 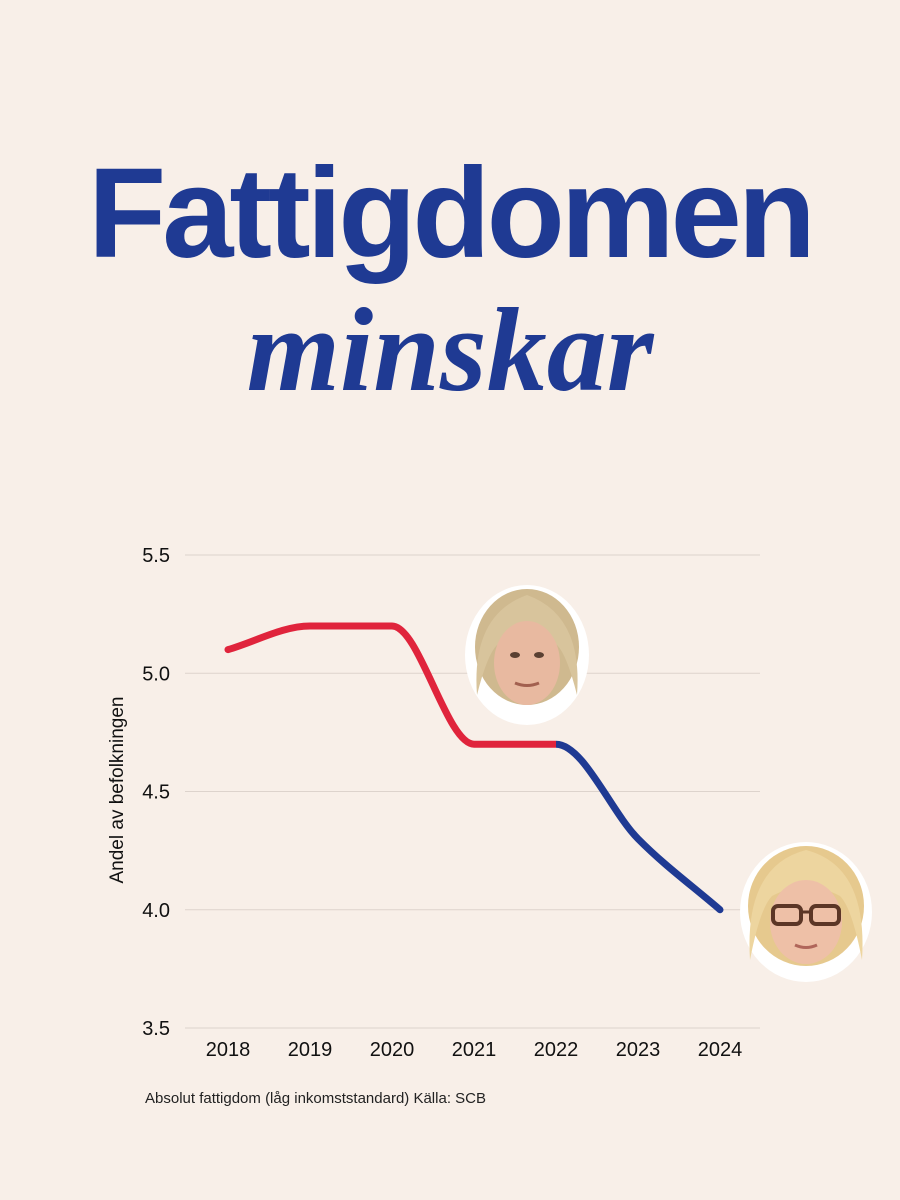 What do you see at coordinates (638, 1050) in the screenshot?
I see `x-tick-label: 2023` at bounding box center [638, 1050].